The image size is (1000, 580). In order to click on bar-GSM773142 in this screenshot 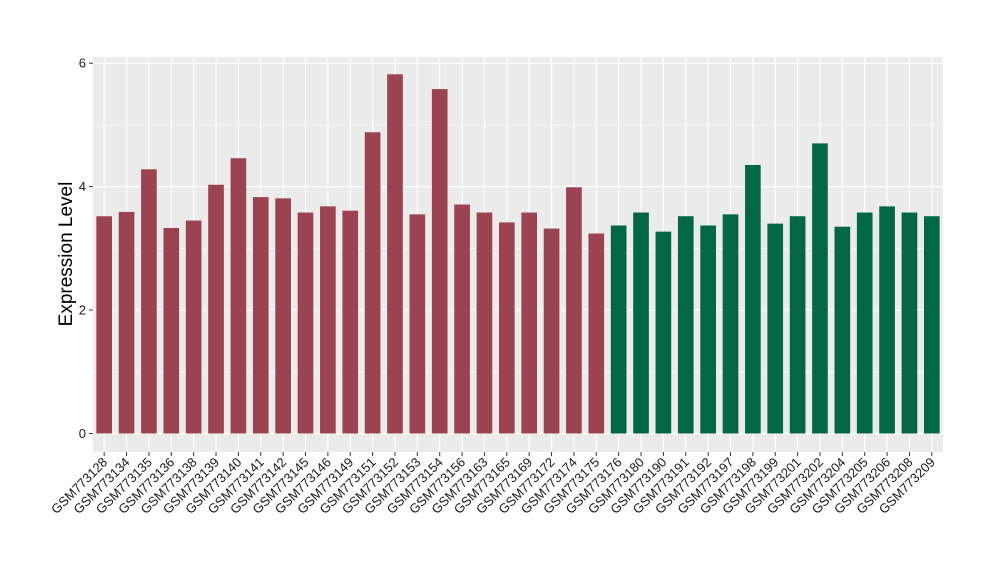, I will do `click(283, 316)`.